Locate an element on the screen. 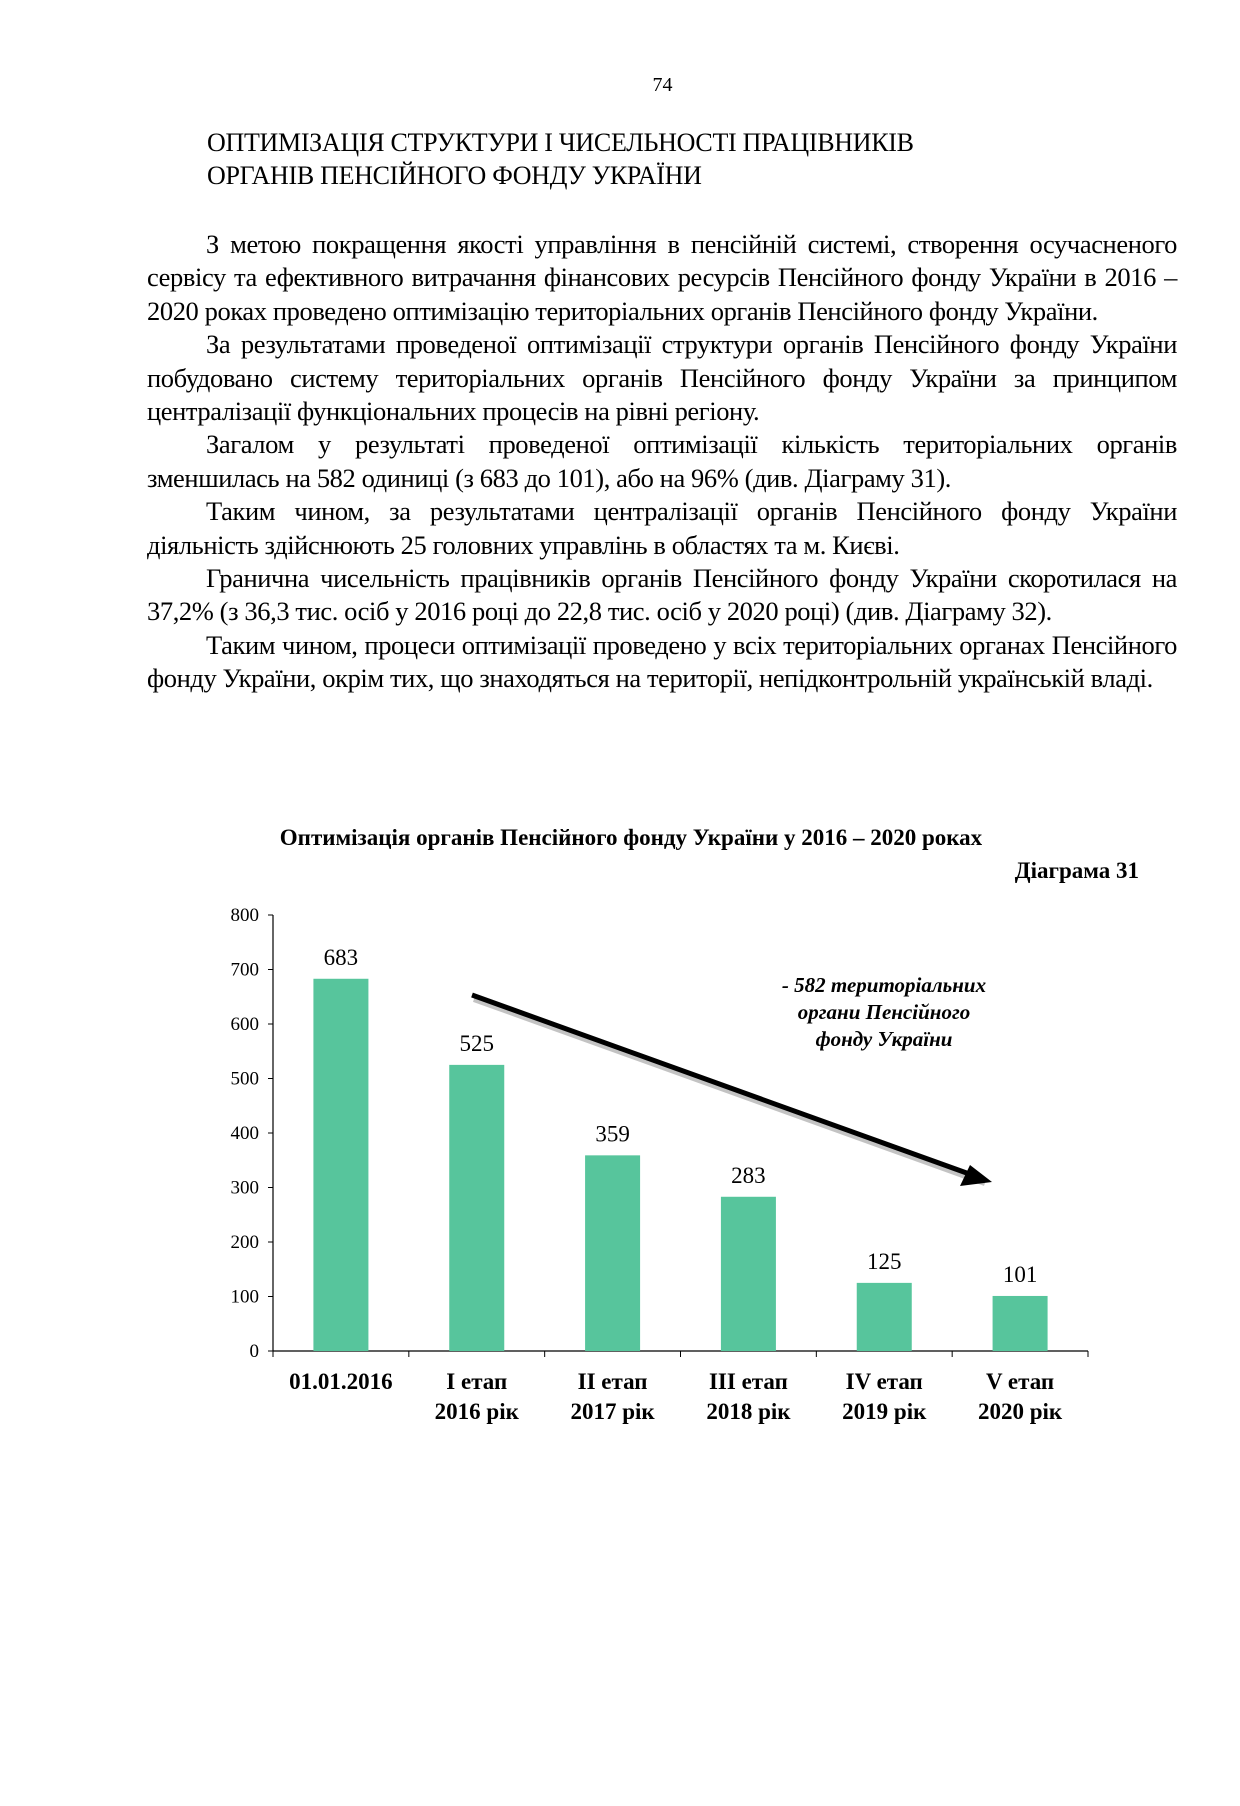 This screenshot has height=1806, width=1240. section-heading-line-2: ОРГАНІВ ПЕНСІЙНОГО ФОНДУ УКРАЇНИ is located at coordinates (454, 175).